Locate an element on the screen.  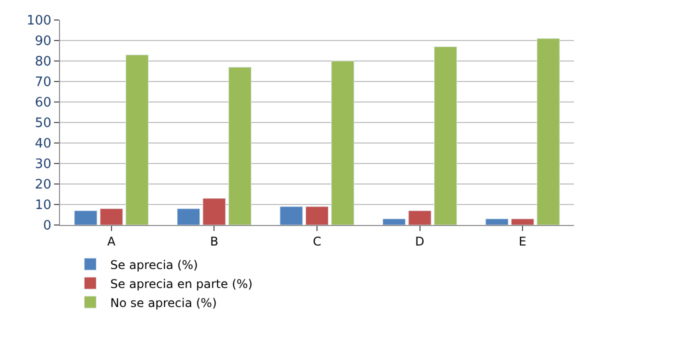
x-tick-label: E is located at coordinates (522, 241).